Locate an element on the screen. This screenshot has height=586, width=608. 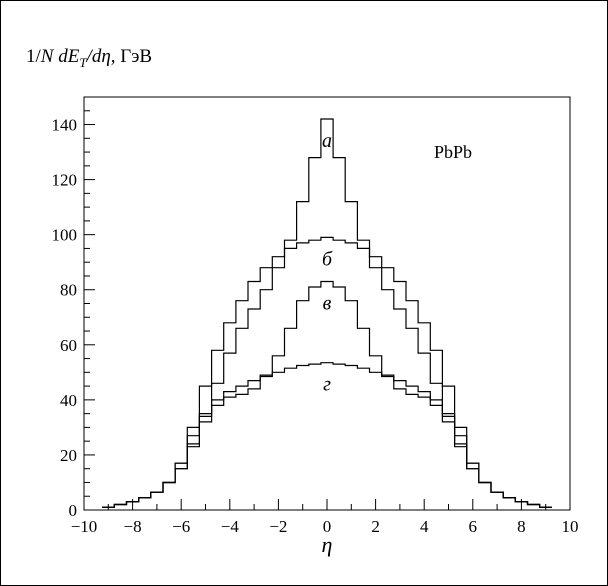
x-tick-label: 8 is located at coordinates (521, 526).